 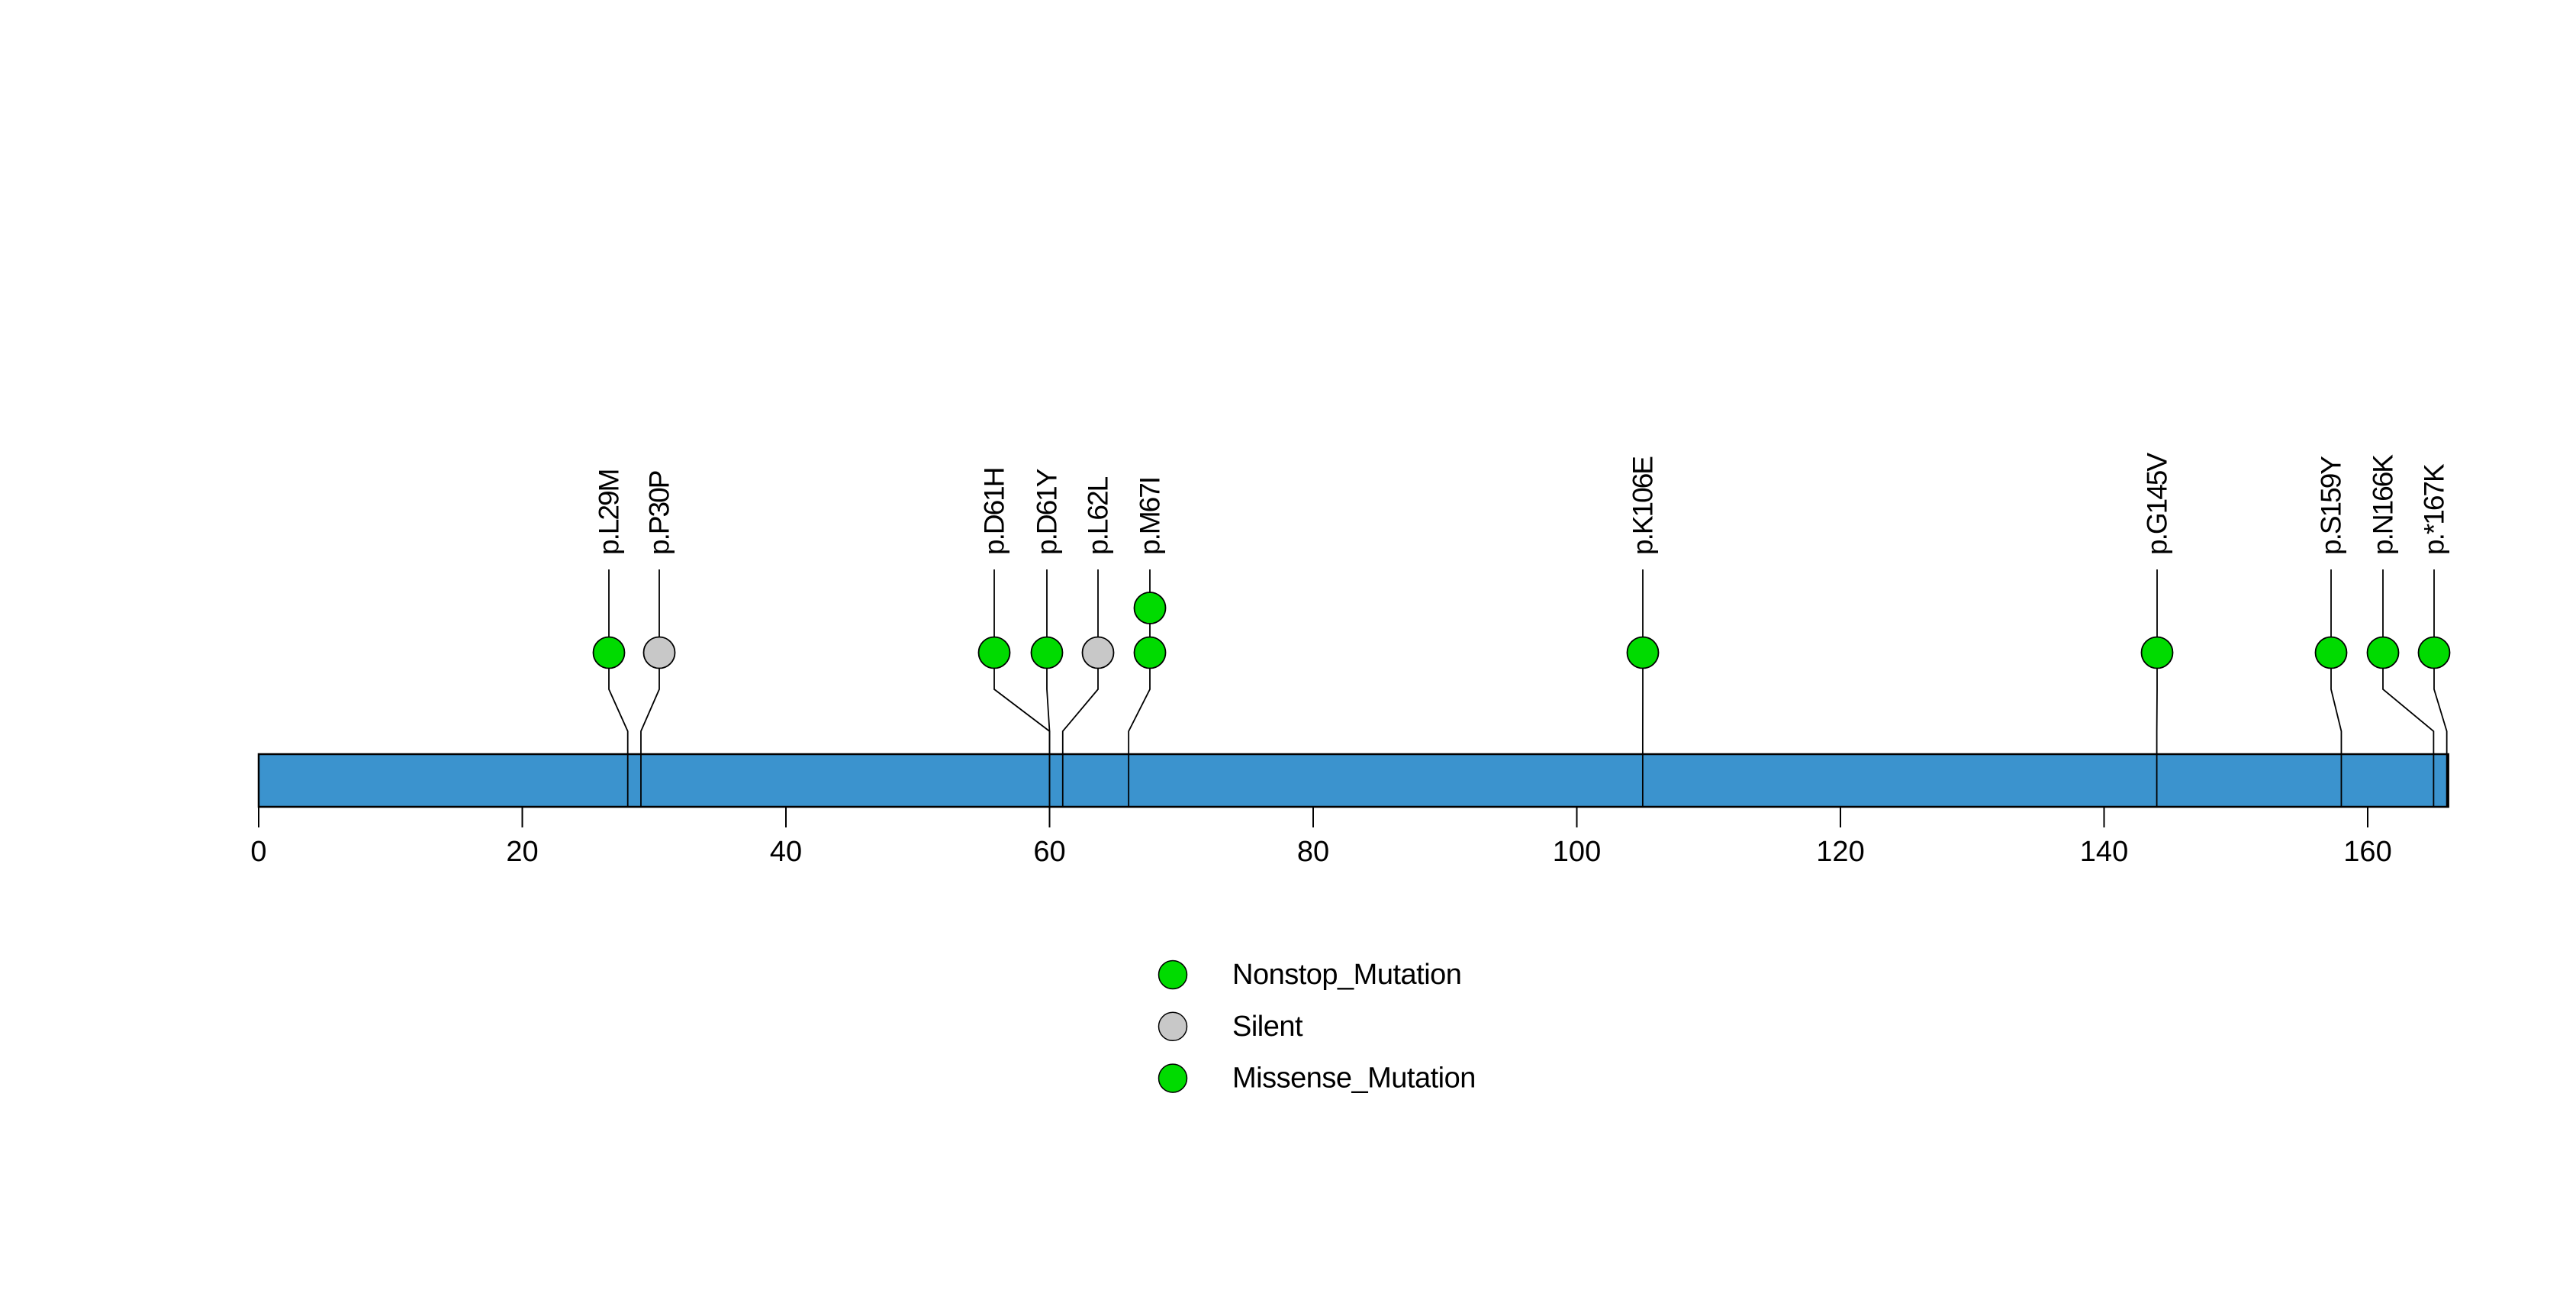 I want to click on mutation-label: p.D61H, so click(x=994, y=512).